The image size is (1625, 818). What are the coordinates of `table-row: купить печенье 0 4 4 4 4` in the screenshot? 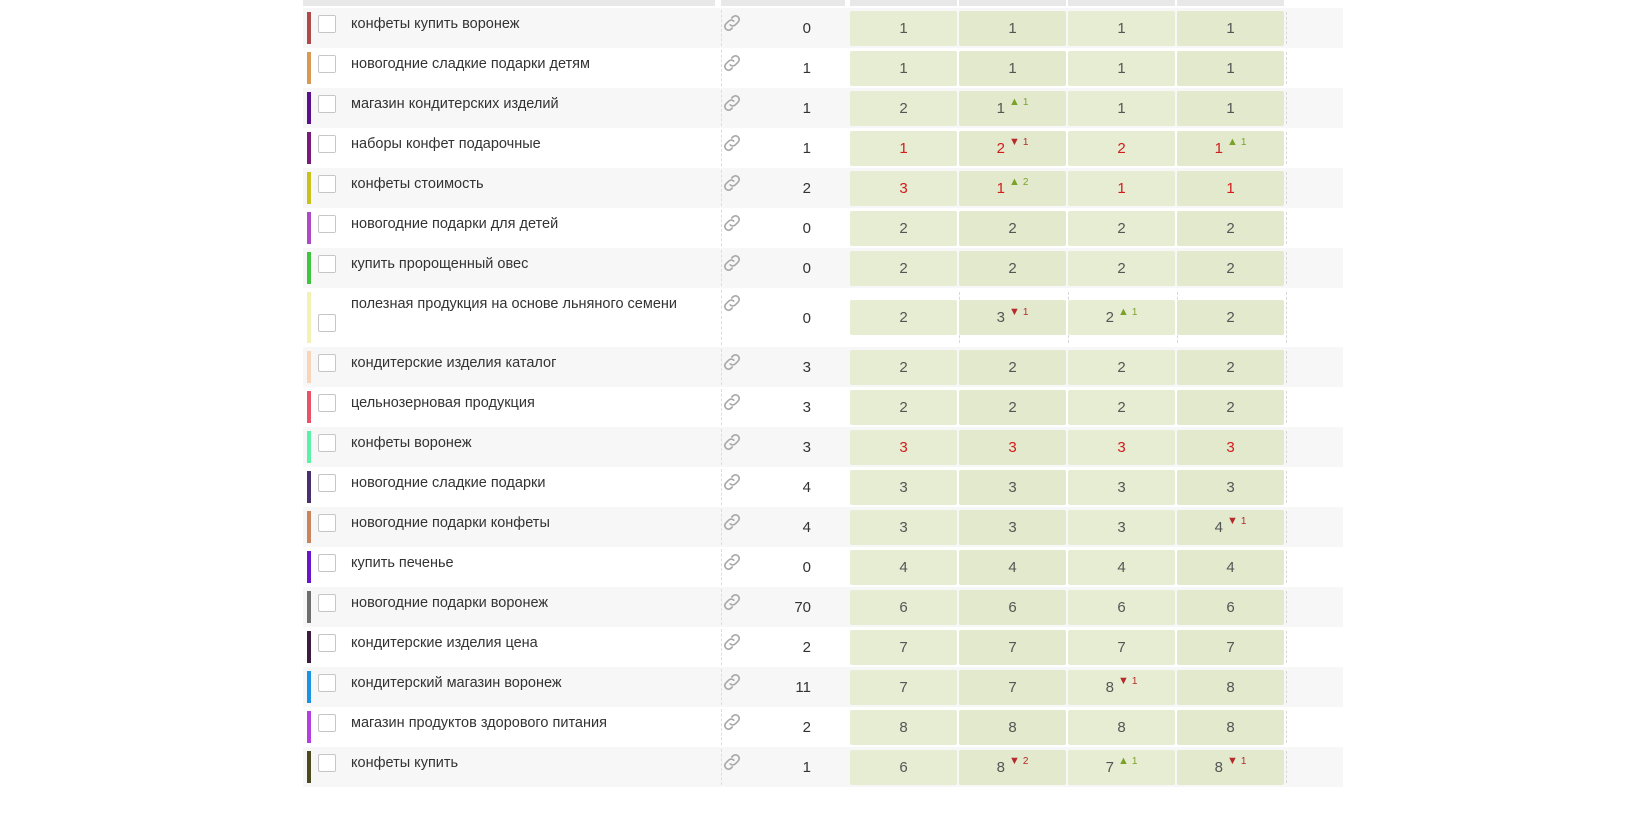 It's located at (823, 567).